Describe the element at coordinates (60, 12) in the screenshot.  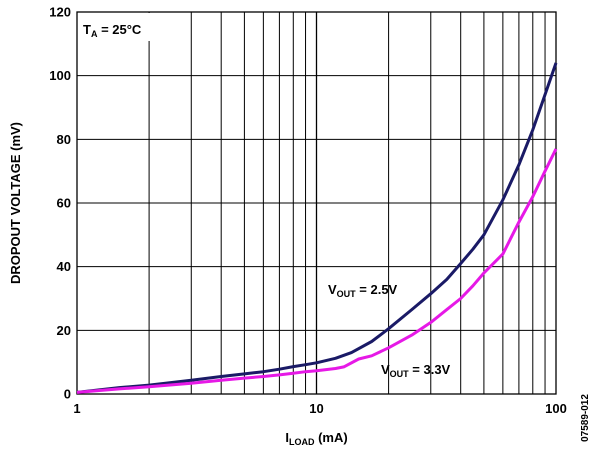
I see `y-tick-label: 120` at that location.